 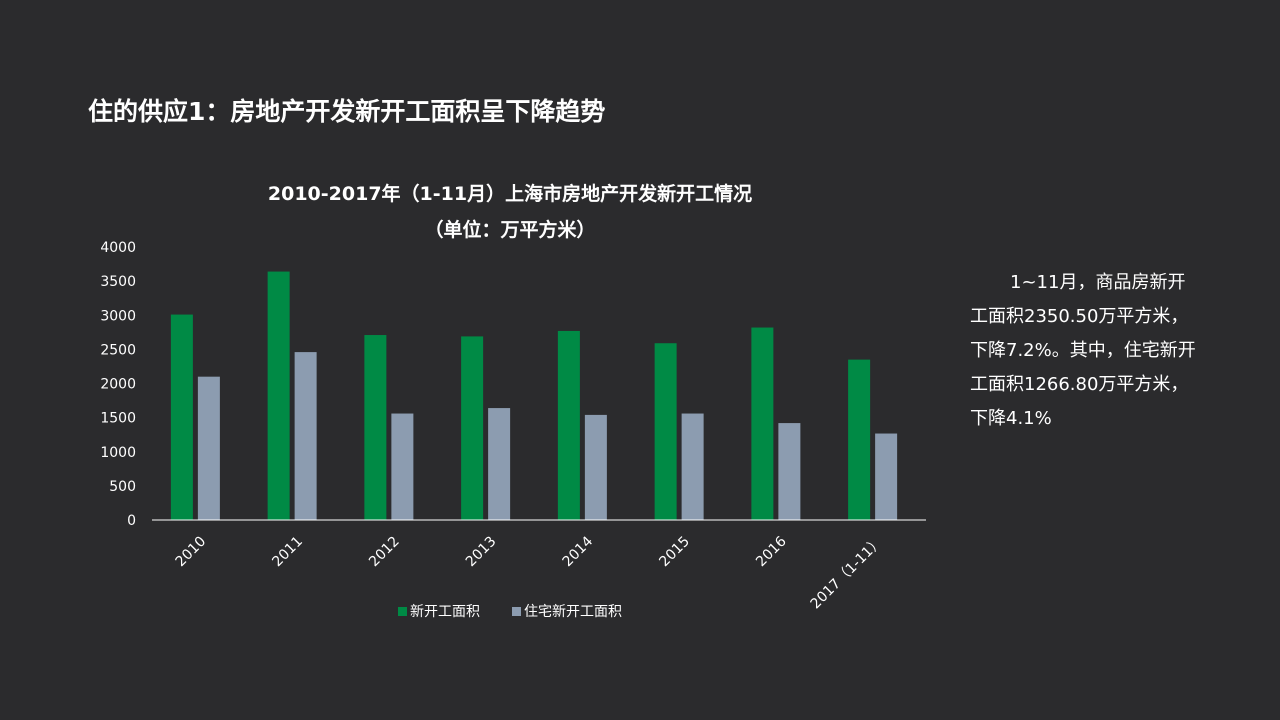 I want to click on chart-subtitle: （单位：万平方米）, so click(x=510, y=230).